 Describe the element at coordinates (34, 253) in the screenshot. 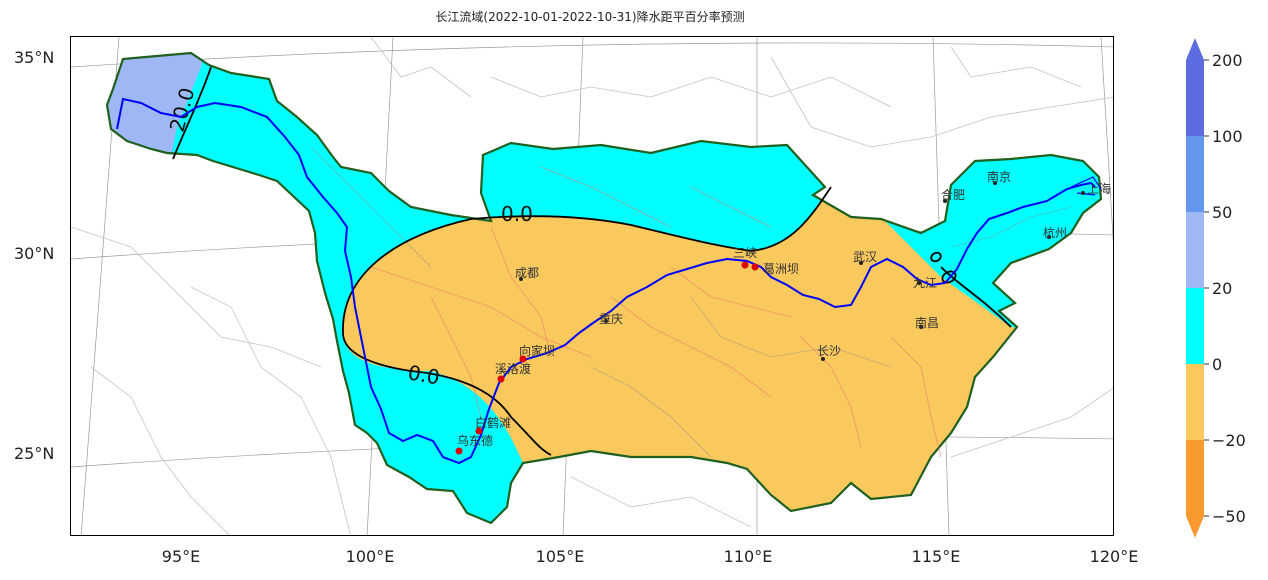

I see `lat-label-30: 30°N` at that location.